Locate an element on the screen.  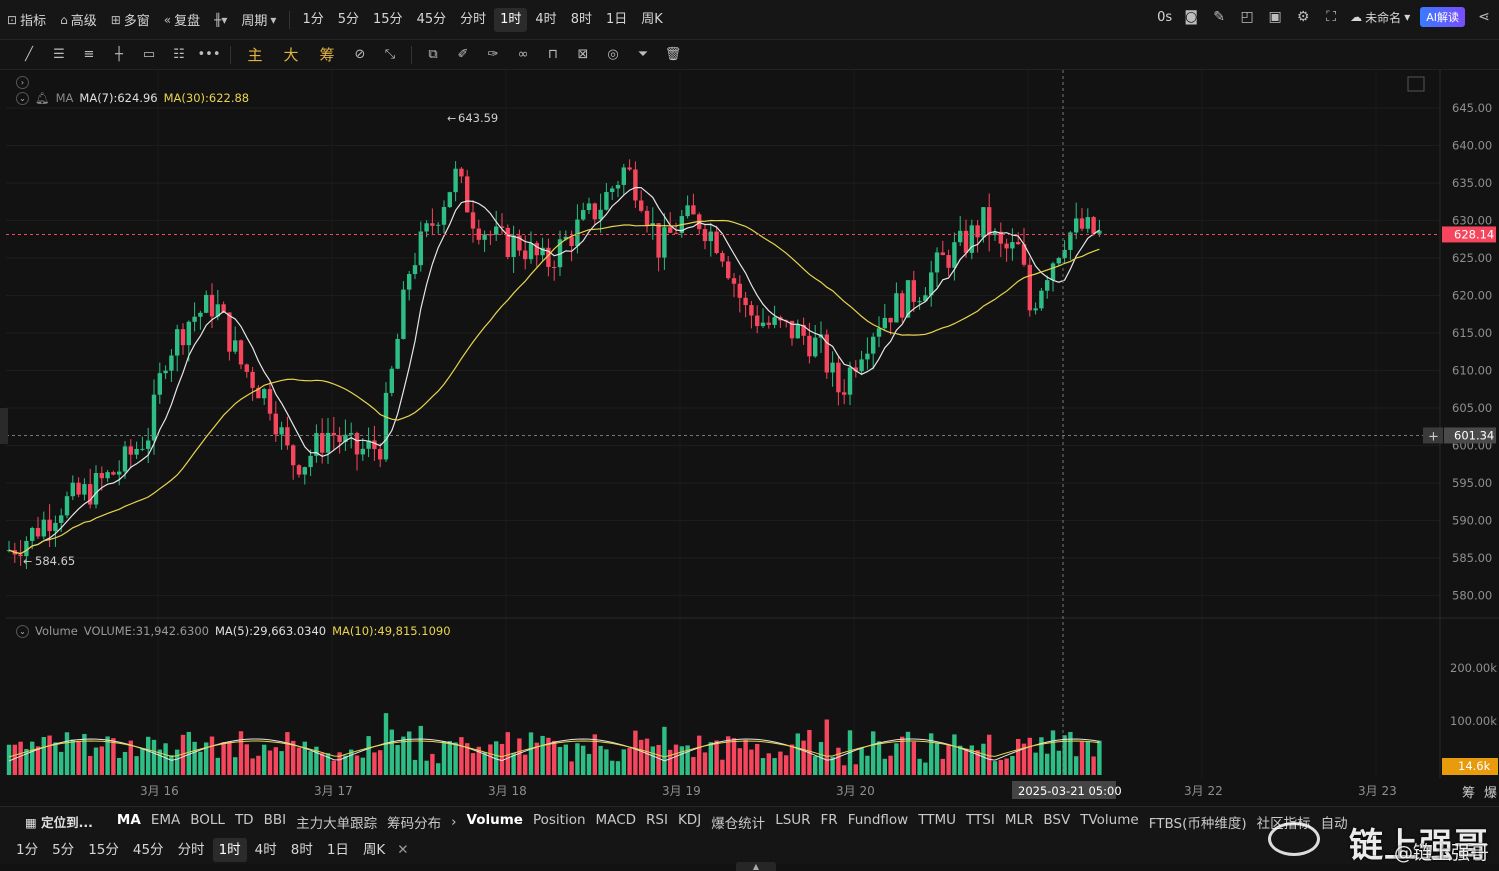
share-icon: ⋖ is located at coordinates (1484, 17).